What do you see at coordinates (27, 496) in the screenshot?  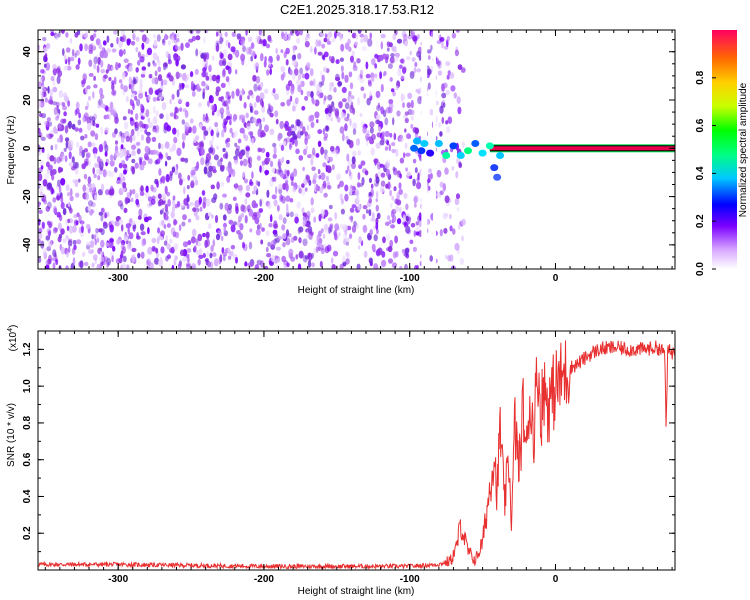 I see `snr-y-tick-label: 0.4` at bounding box center [27, 496].